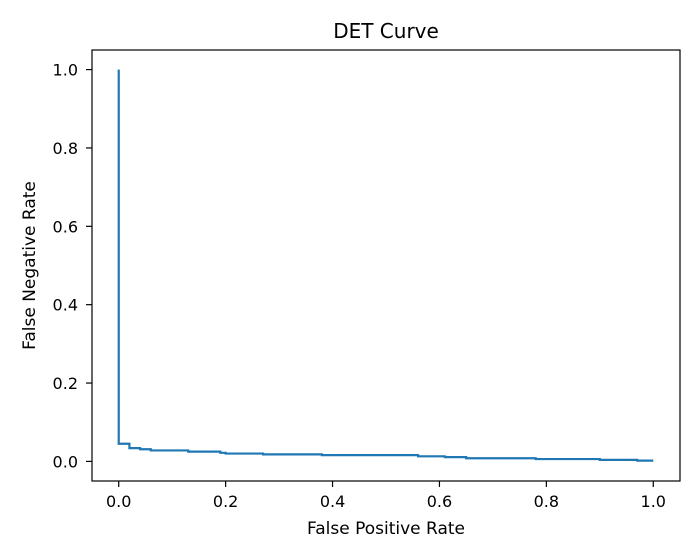 This screenshot has height=560, width=700. I want to click on y-tick-label: 0.6, so click(65, 226).